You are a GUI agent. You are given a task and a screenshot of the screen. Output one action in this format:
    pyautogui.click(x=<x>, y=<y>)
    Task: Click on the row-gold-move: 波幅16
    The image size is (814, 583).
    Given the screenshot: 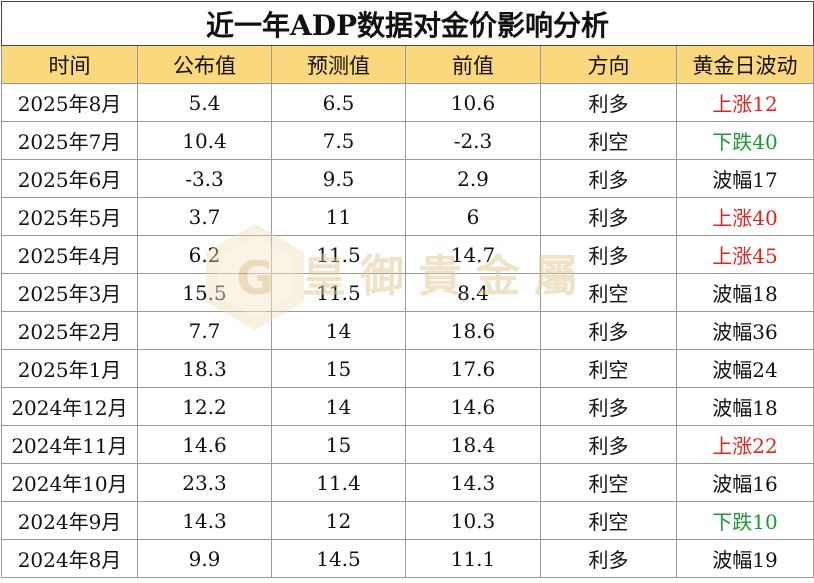 What is the action you would take?
    pyautogui.click(x=745, y=482)
    